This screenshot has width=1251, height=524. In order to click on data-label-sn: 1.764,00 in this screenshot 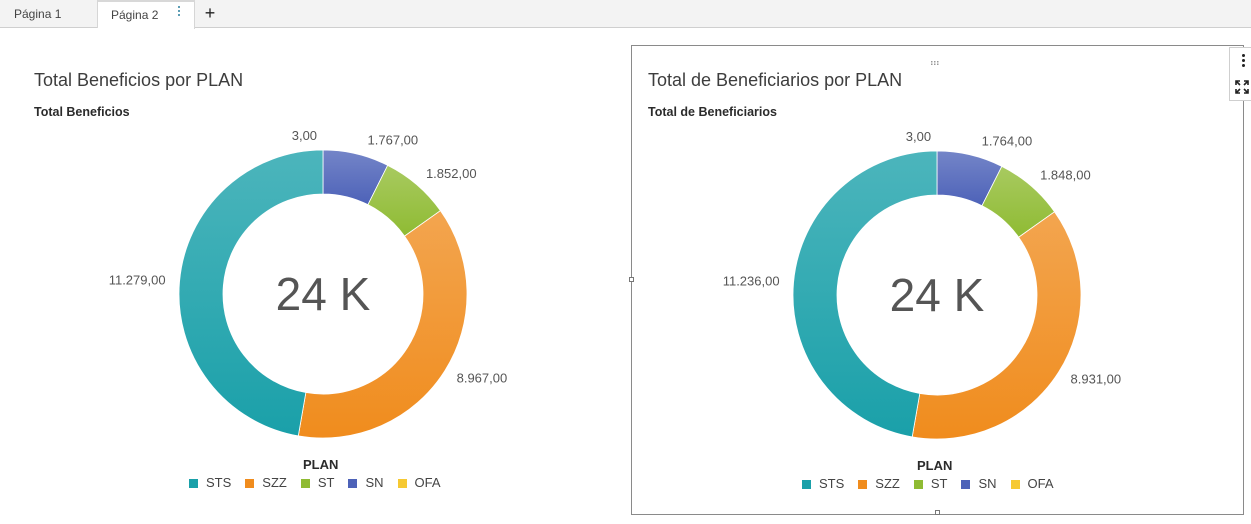, I will do `click(1007, 140)`.